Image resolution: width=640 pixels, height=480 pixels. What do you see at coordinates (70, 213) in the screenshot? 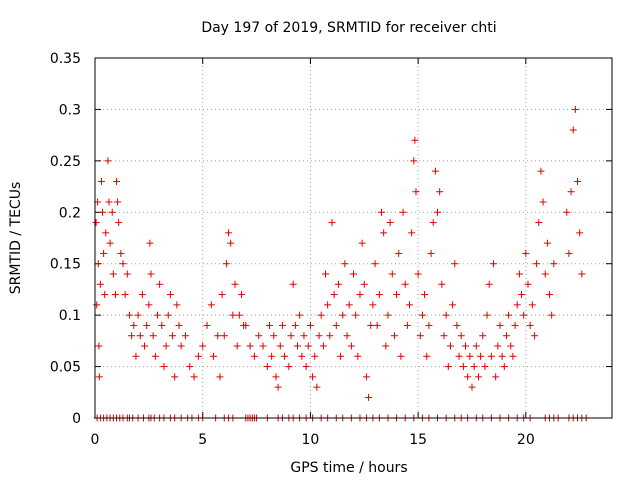
I see `y-tick-label: 0.2` at bounding box center [70, 213].